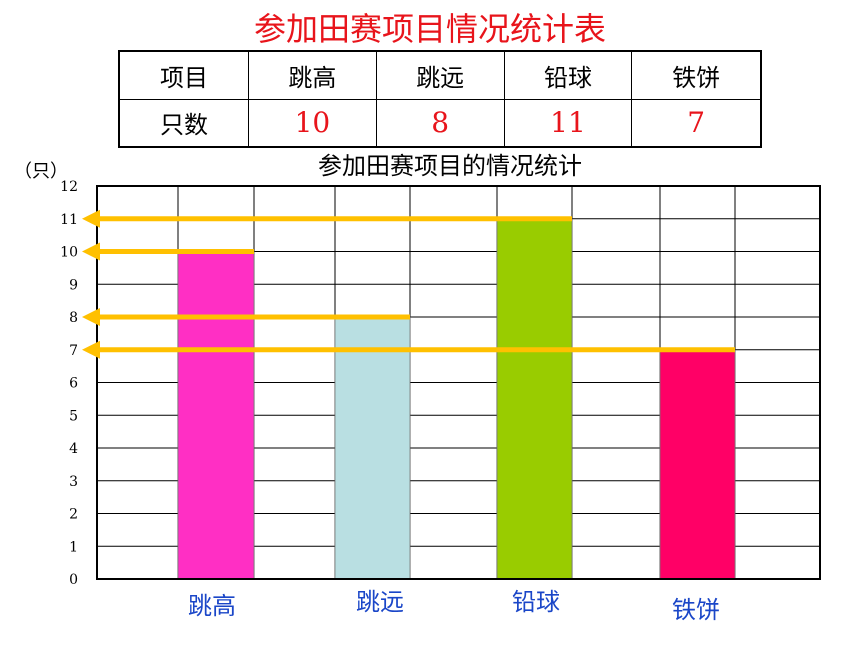 The width and height of the screenshot is (860, 645). What do you see at coordinates (69, 253) in the screenshot?
I see `y-tick-label: 10` at bounding box center [69, 253].